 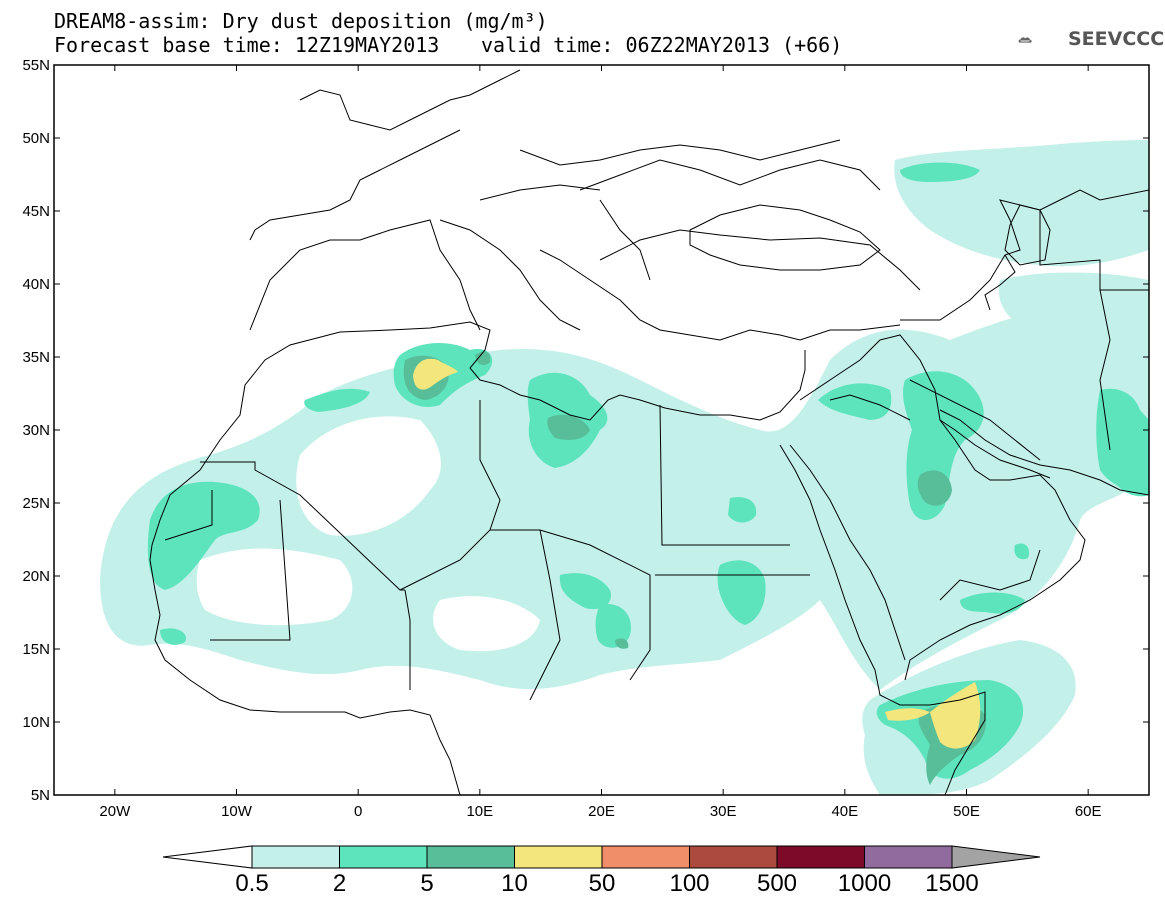 What do you see at coordinates (237, 811) in the screenshot?
I see `lon-tick-label: 10W` at bounding box center [237, 811].